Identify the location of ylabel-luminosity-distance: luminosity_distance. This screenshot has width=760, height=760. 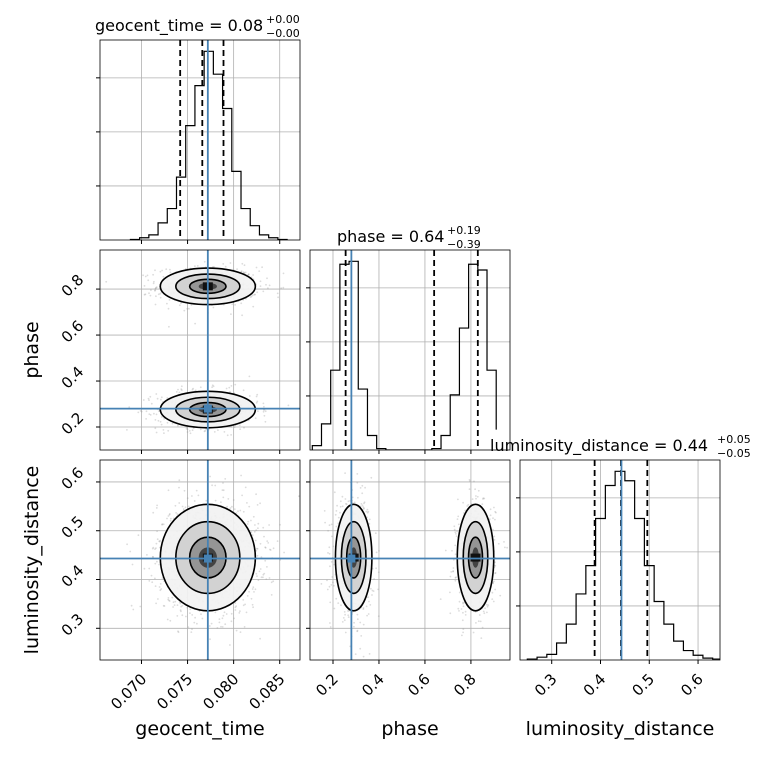
(32, 560).